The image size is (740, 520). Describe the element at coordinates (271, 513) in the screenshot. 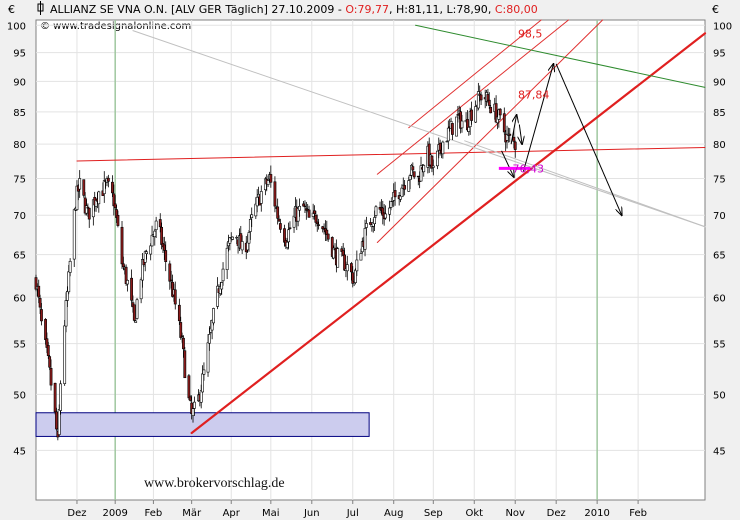

I see `x-tick-label: Mai` at that location.